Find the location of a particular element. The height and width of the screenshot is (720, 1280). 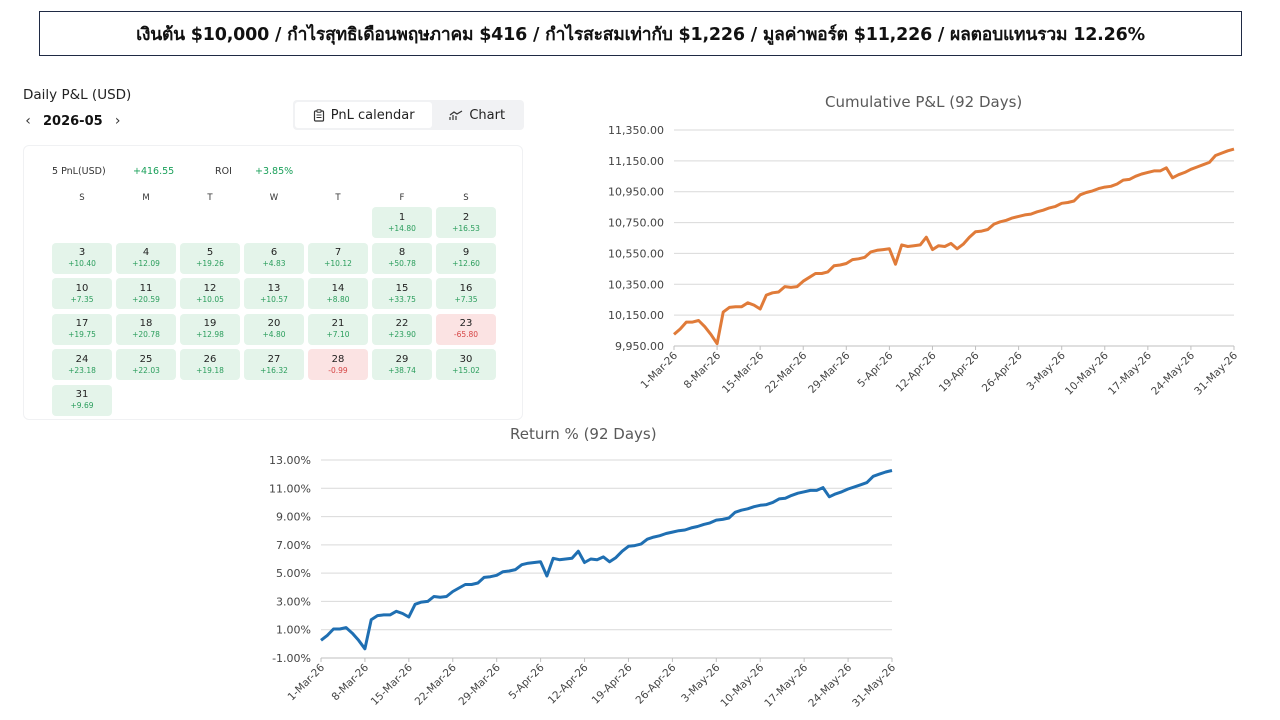

calendar-day-cell: 30 +15.02 is located at coordinates (466, 364).